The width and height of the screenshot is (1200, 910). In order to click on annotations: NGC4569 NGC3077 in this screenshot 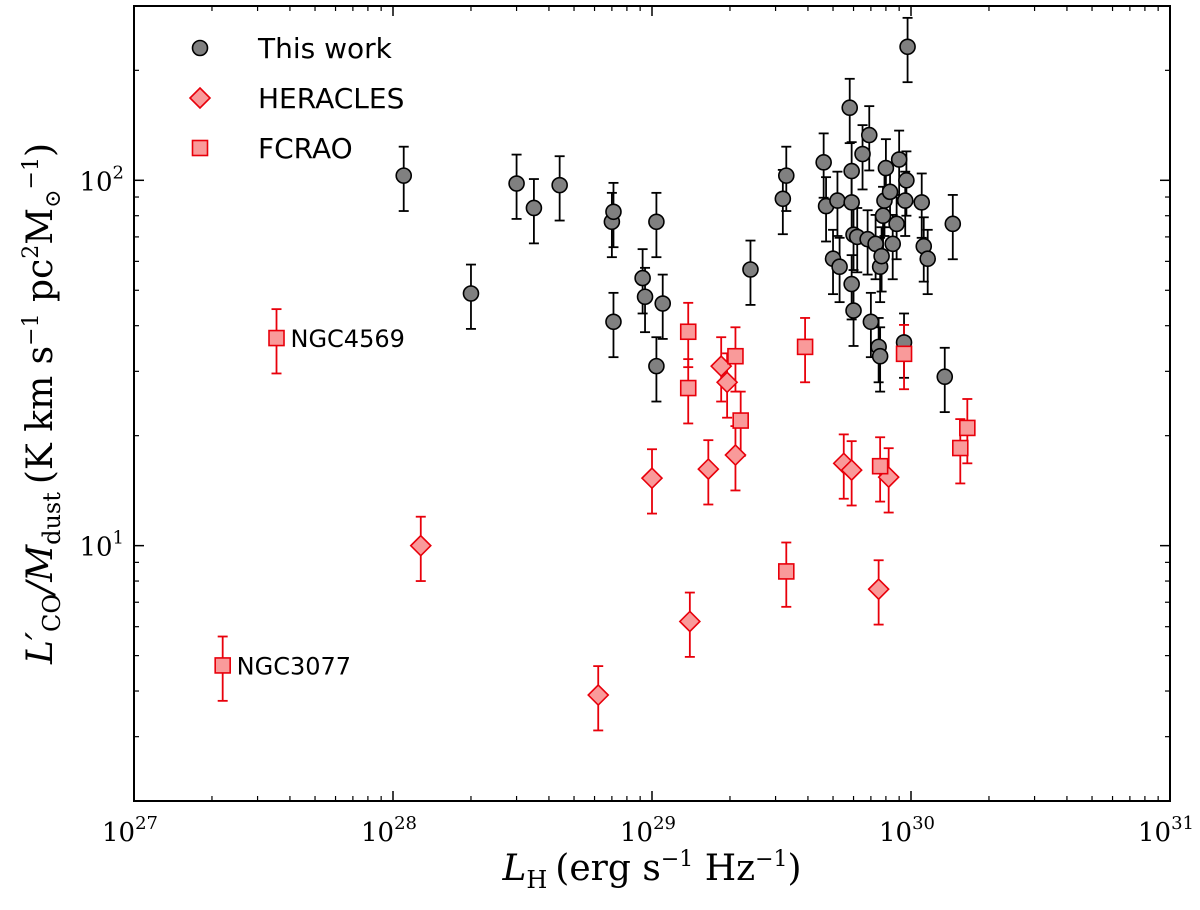, I will do `click(321, 502)`.